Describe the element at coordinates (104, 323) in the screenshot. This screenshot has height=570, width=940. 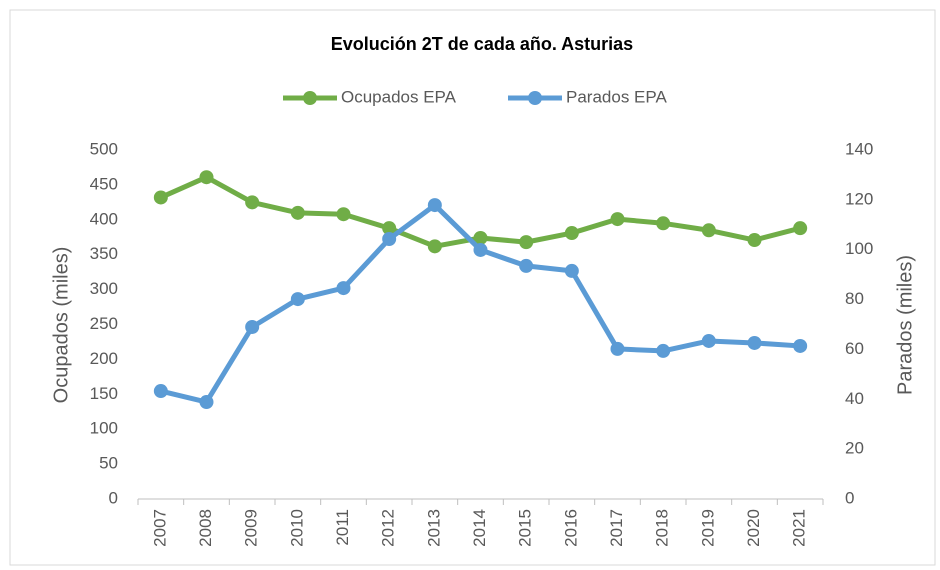
I see `y-tick-label: 250` at that location.